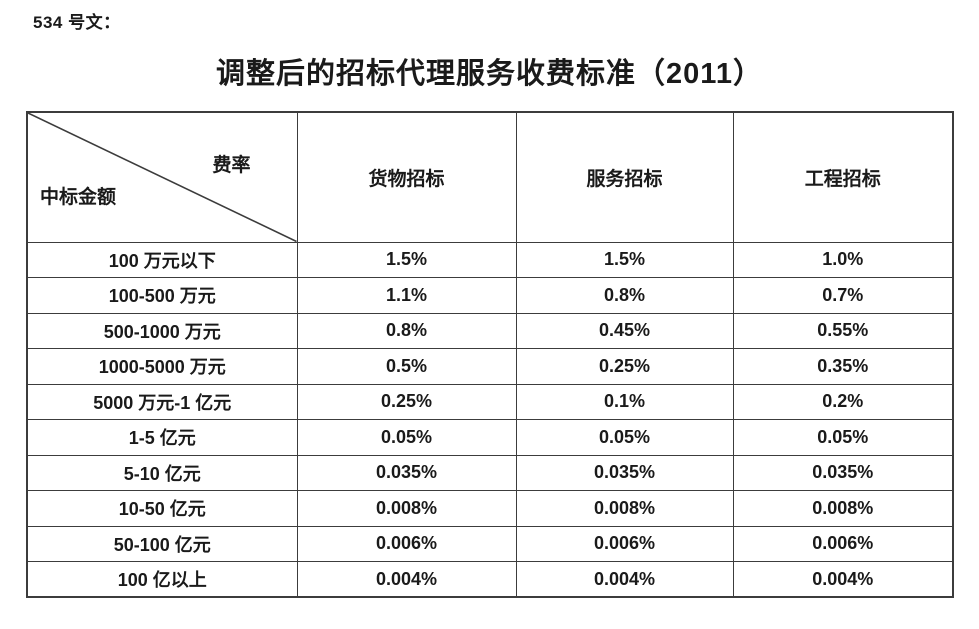 This screenshot has width=979, height=629. What do you see at coordinates (162, 508) in the screenshot?
I see `row-label-bid-amount-range: 10-50 亿元` at bounding box center [162, 508].